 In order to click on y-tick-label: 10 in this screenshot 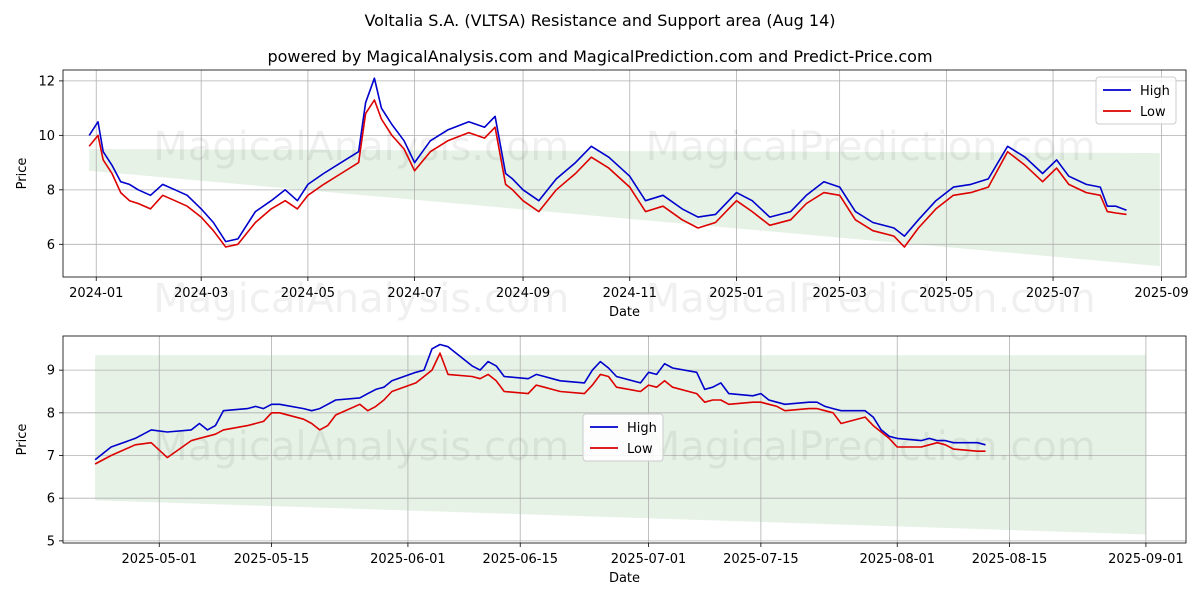, I will do `click(46, 136)`.